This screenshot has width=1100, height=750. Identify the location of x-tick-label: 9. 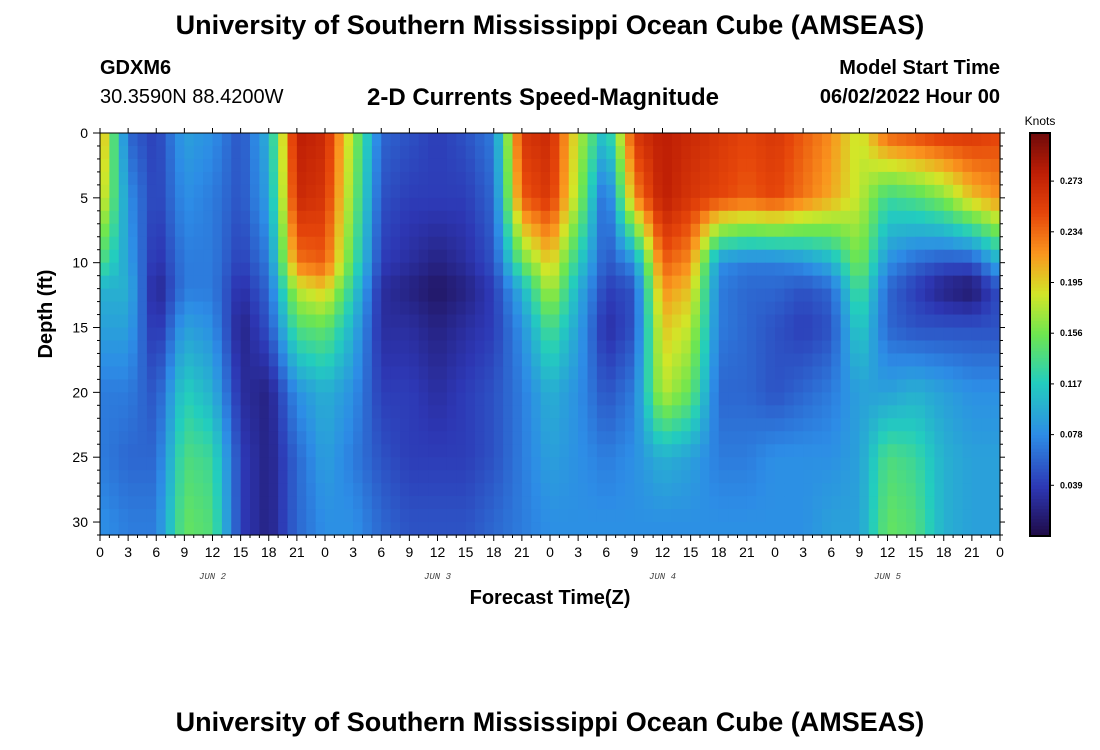
(409, 552).